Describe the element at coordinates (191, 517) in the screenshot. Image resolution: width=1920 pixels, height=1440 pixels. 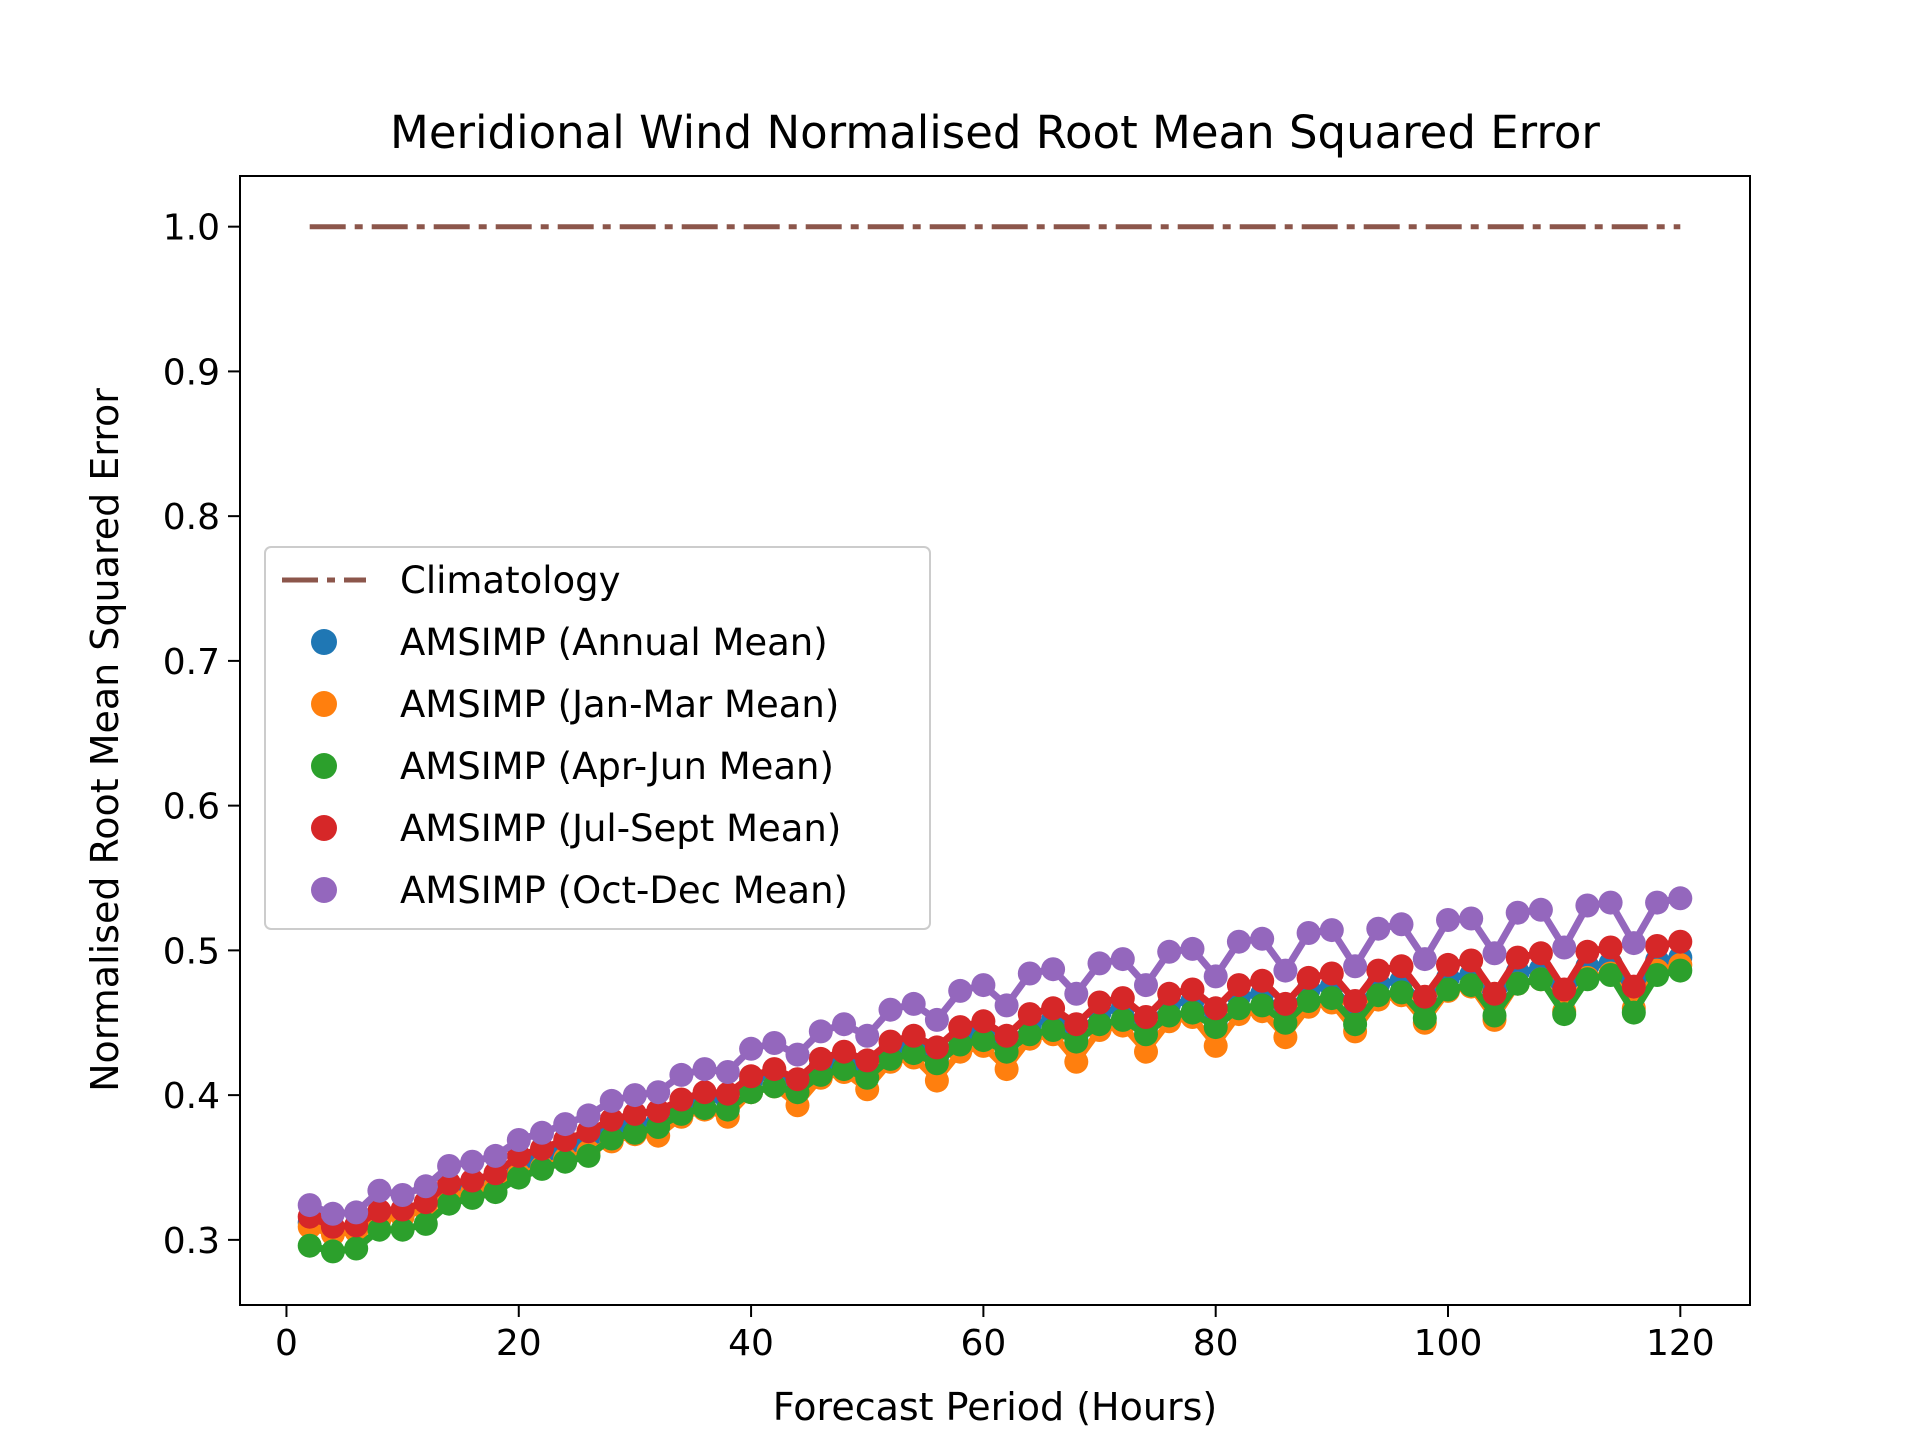
I see `y-tick-label: 0.8` at that location.